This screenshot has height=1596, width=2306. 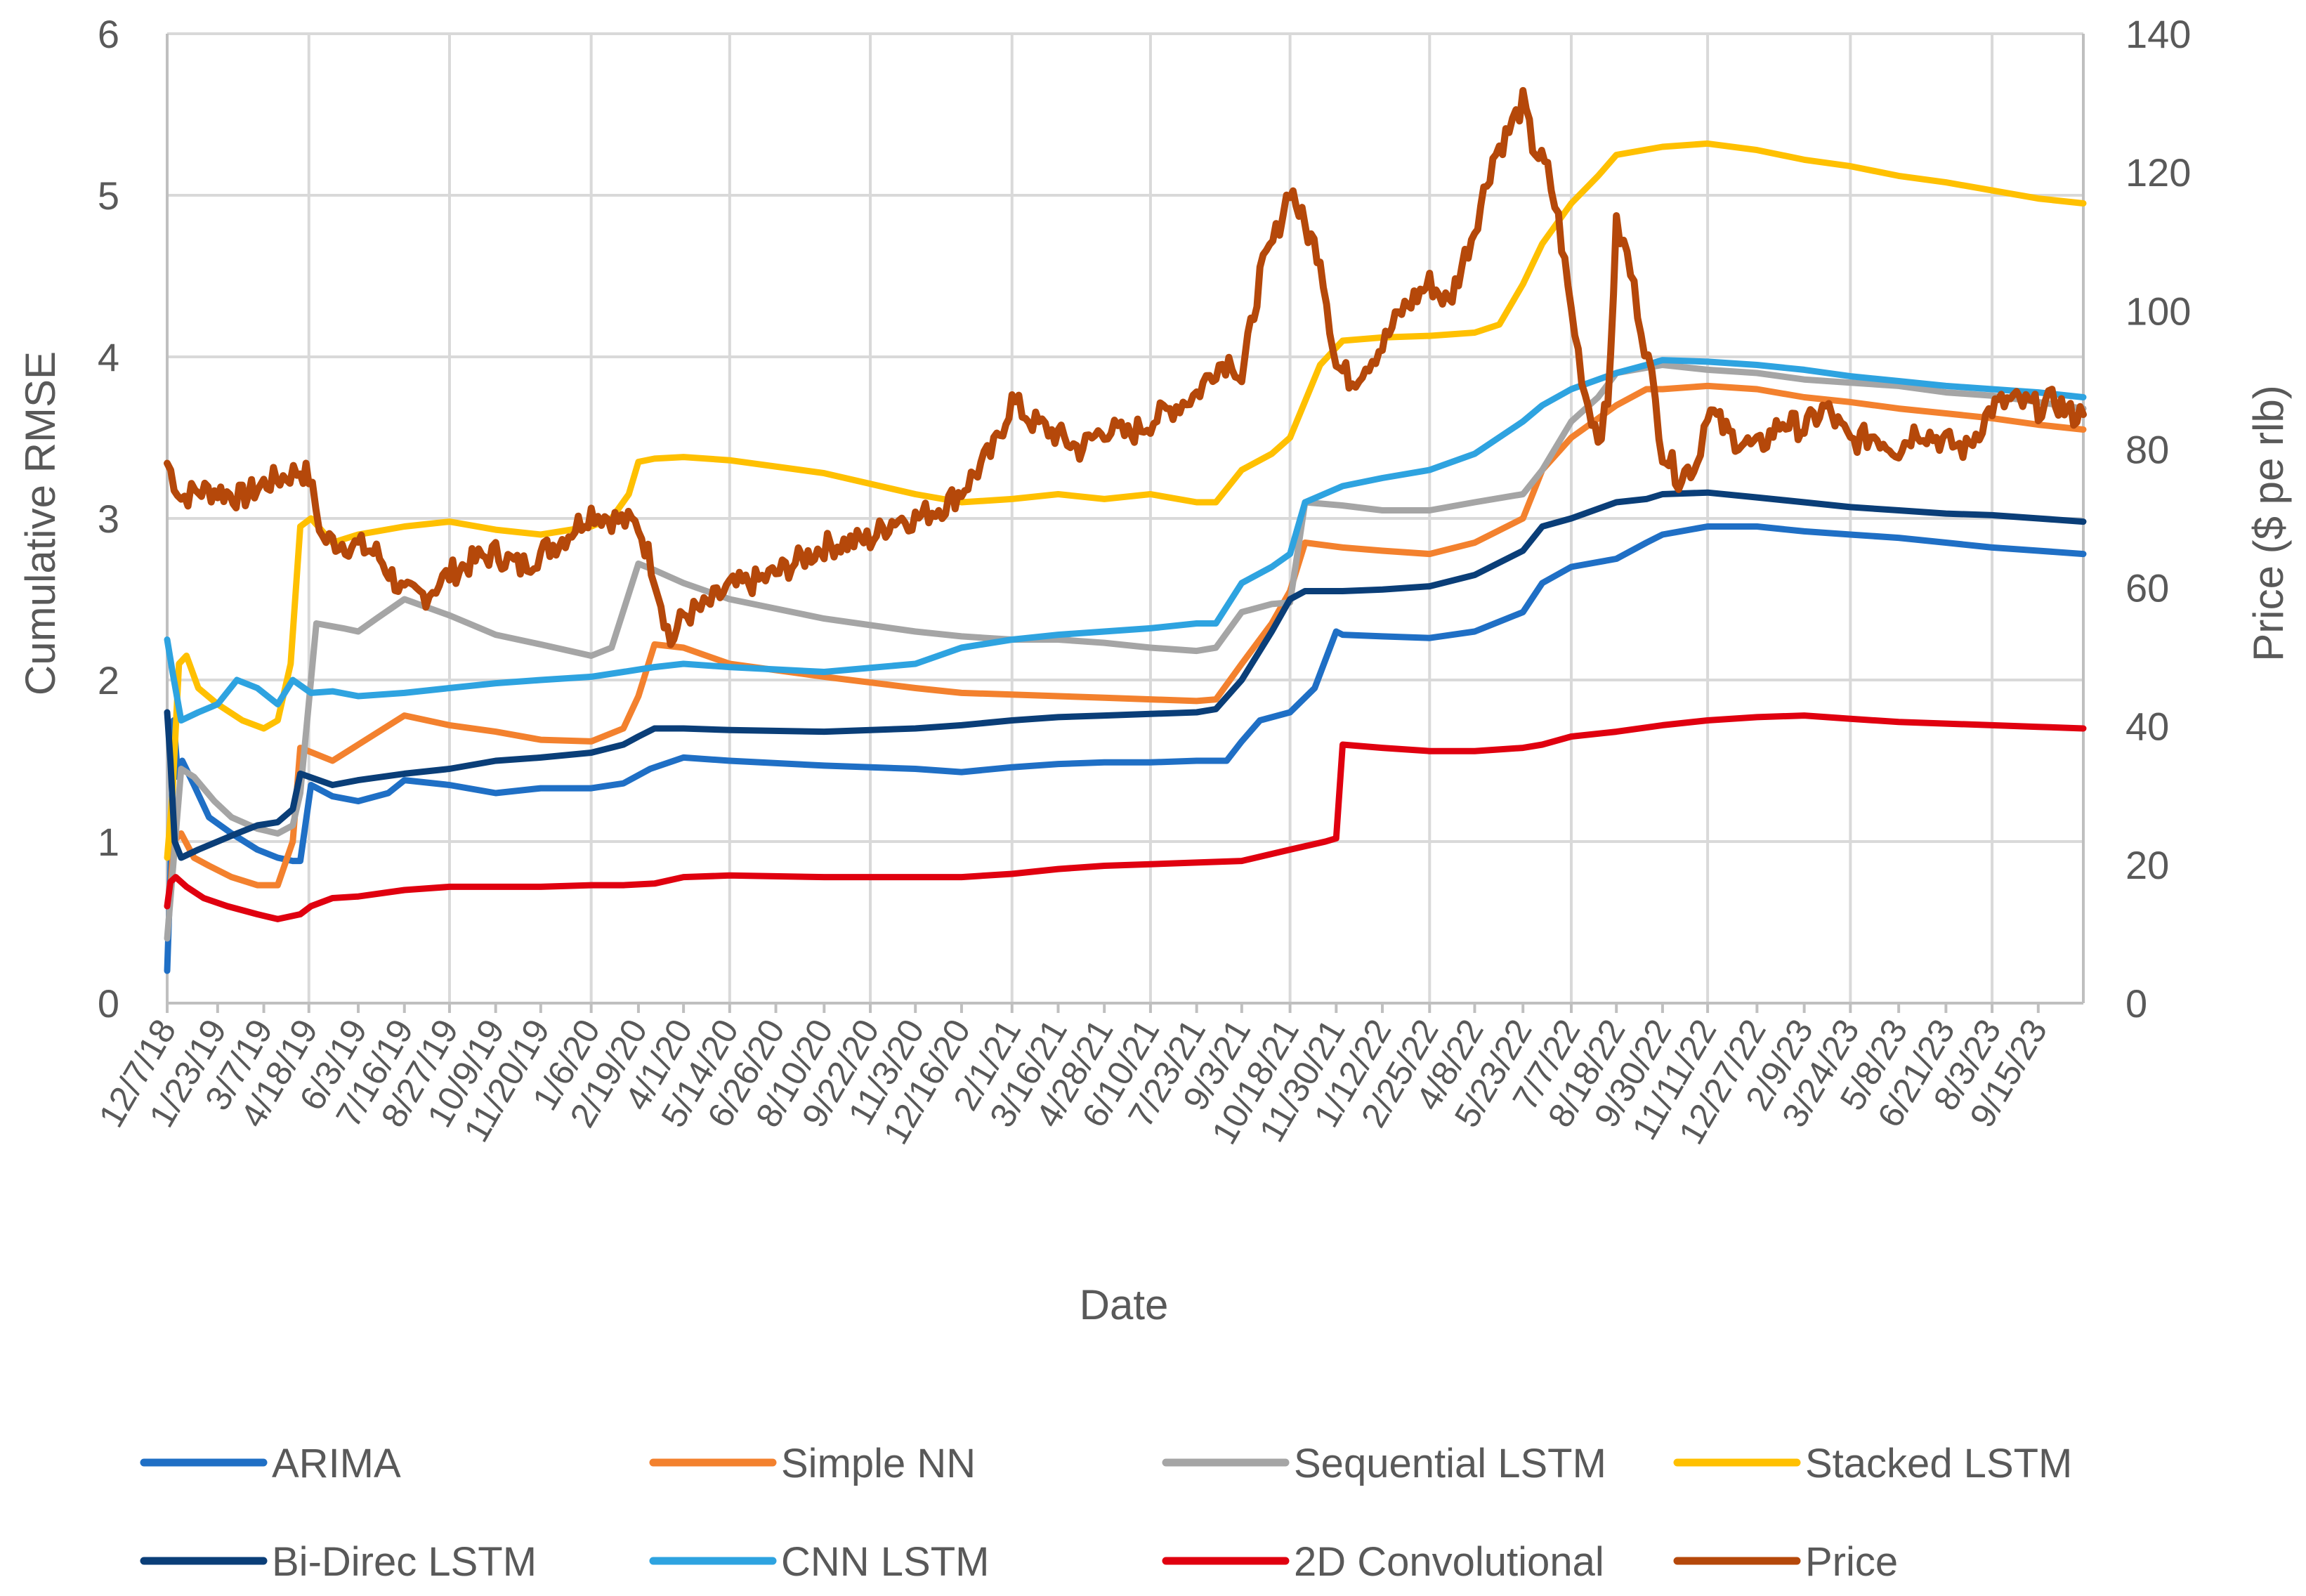 What do you see at coordinates (2147, 449) in the screenshot?
I see `y-right-tick-label: 80` at bounding box center [2147, 449].